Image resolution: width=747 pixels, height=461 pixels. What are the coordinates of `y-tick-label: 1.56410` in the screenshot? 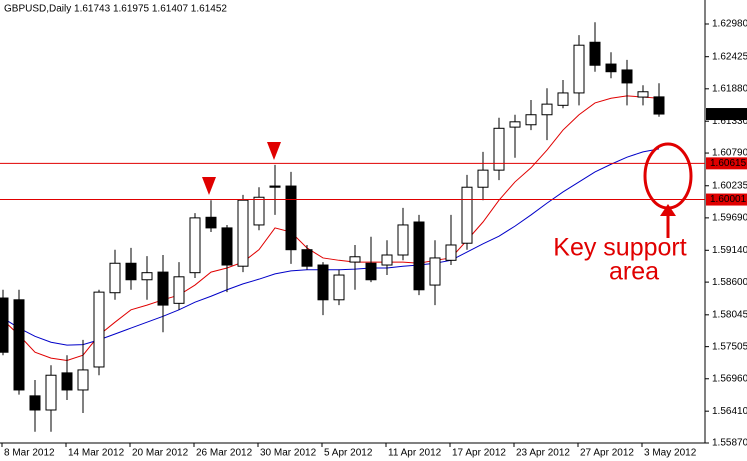 It's located at (729, 411).